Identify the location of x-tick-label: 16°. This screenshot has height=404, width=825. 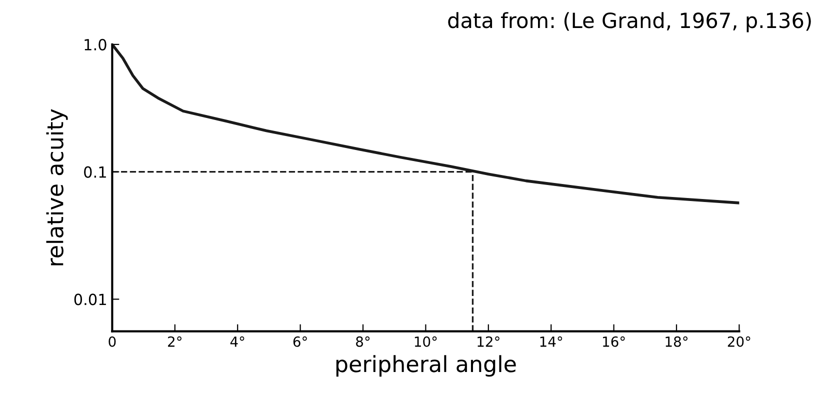
(614, 341).